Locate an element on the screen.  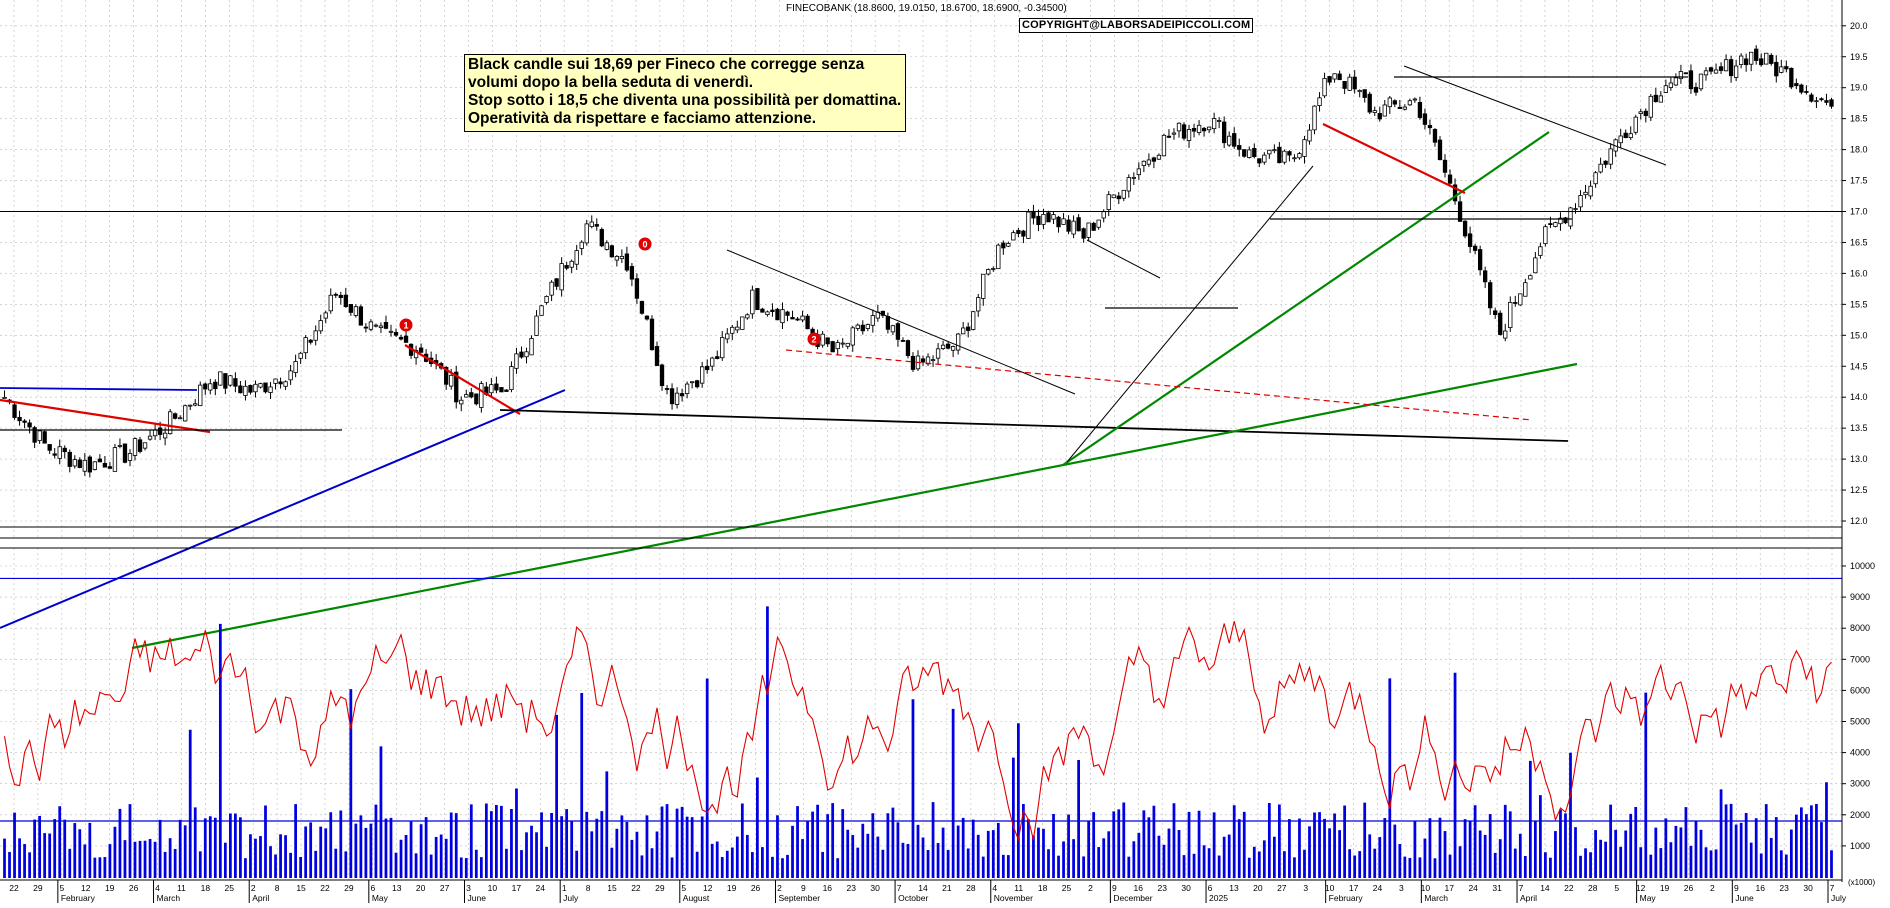
price-tick-label: 17.5 is located at coordinates (1859, 181).